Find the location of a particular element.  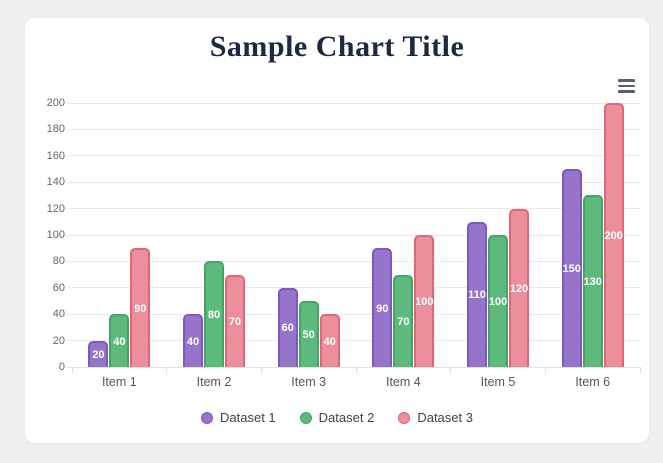

bar-dataset1-item3: 60 is located at coordinates (287, 327).